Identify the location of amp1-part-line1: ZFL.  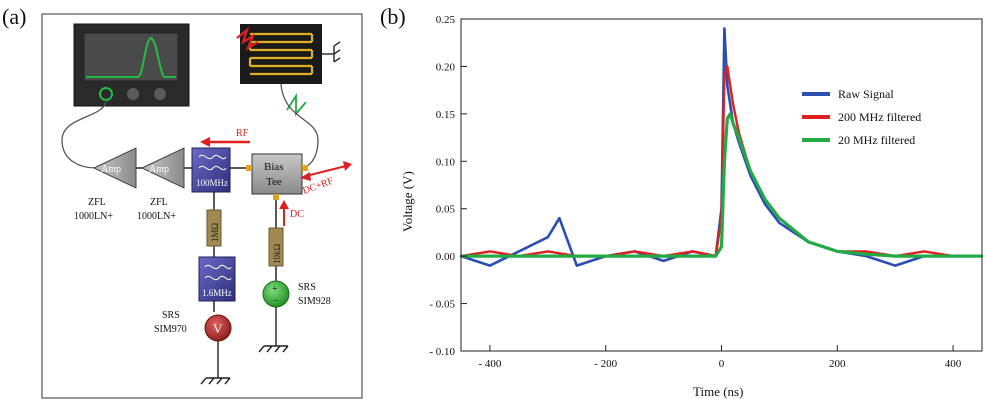
(97, 202).